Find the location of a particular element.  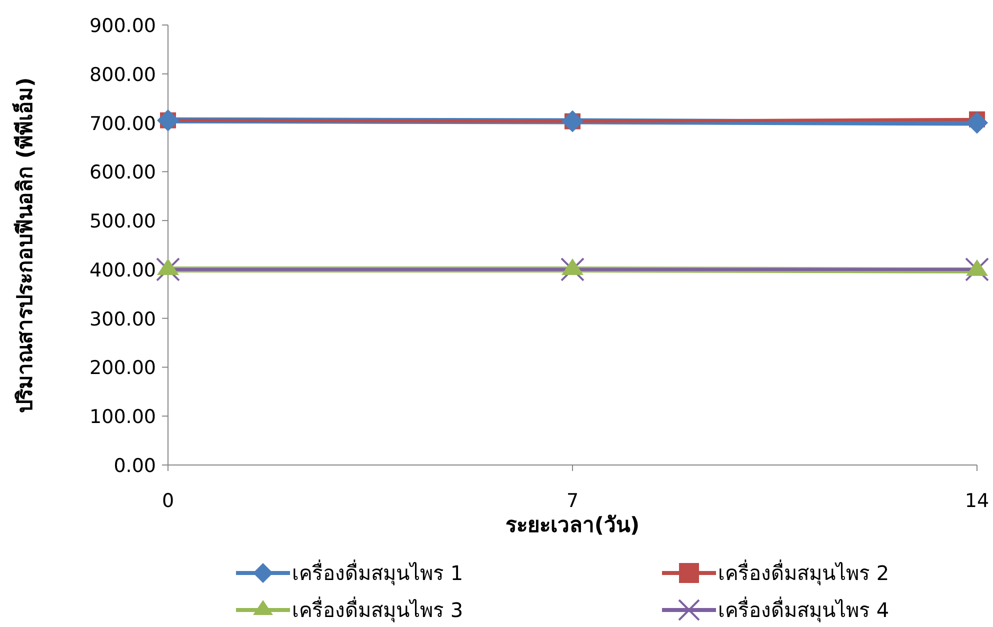

y-tick-label: 600.00 is located at coordinates (123, 173).